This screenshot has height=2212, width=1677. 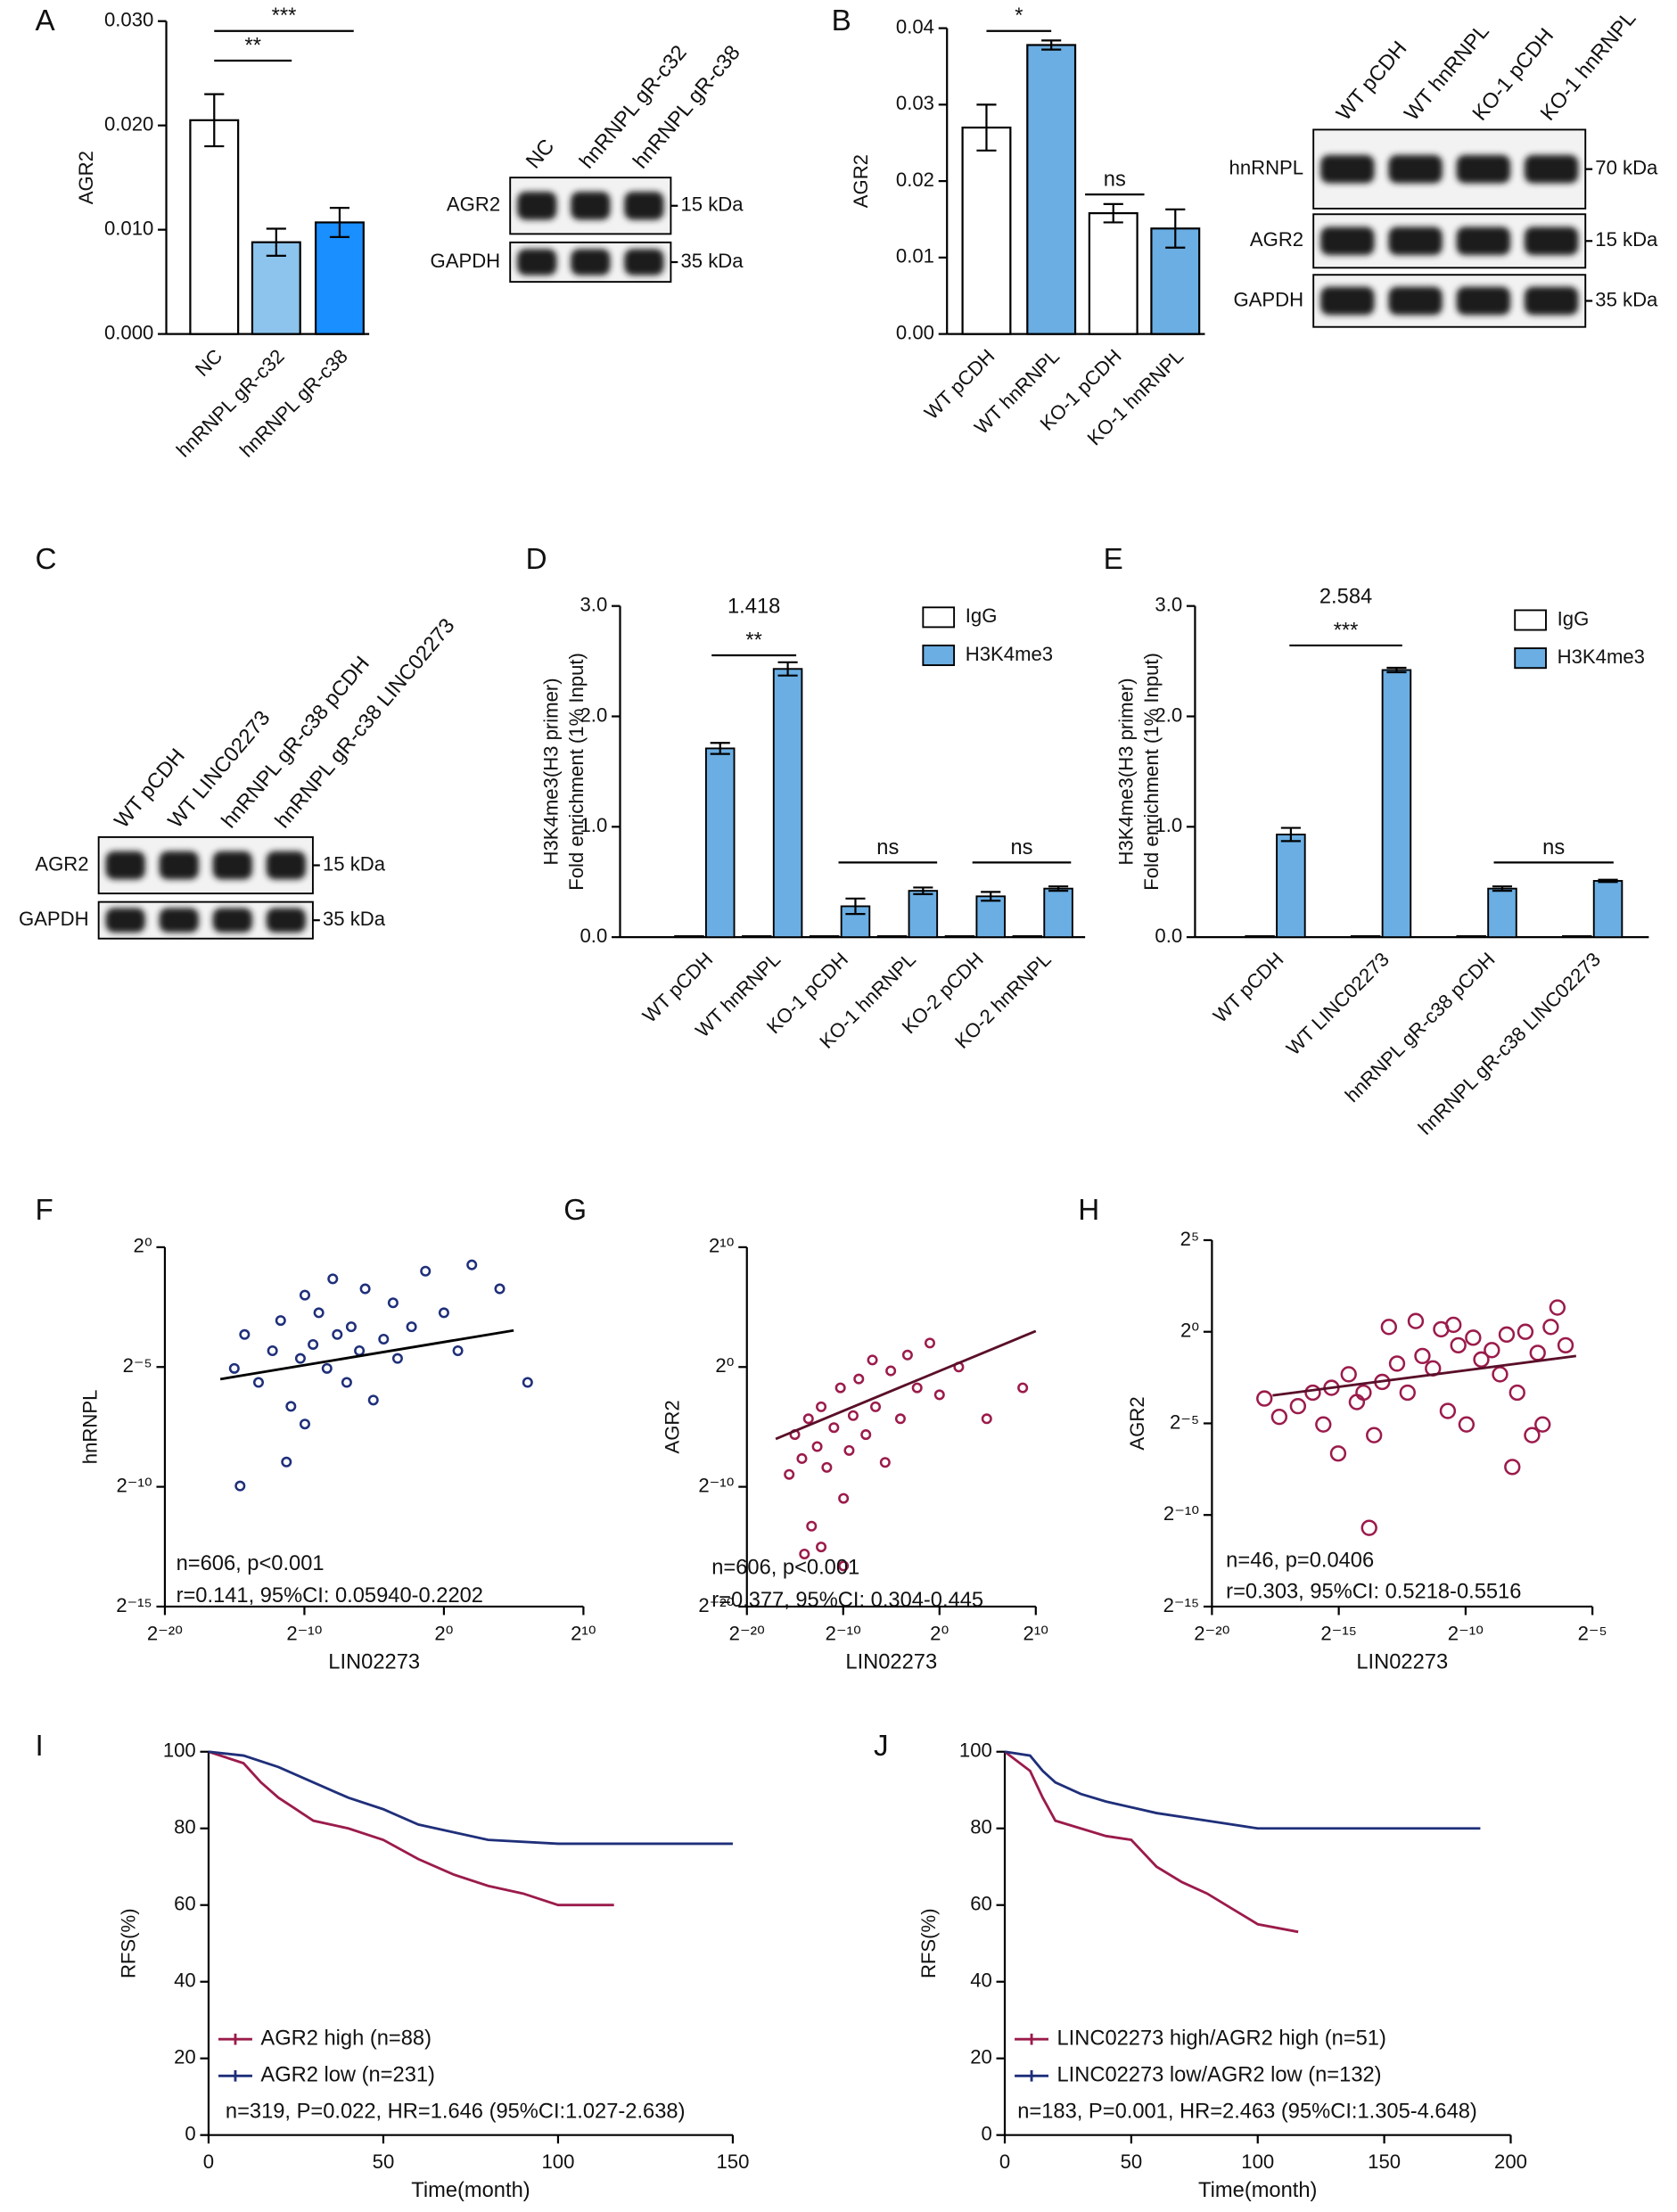 I want to click on y-tick-label: 80, so click(x=981, y=1827).